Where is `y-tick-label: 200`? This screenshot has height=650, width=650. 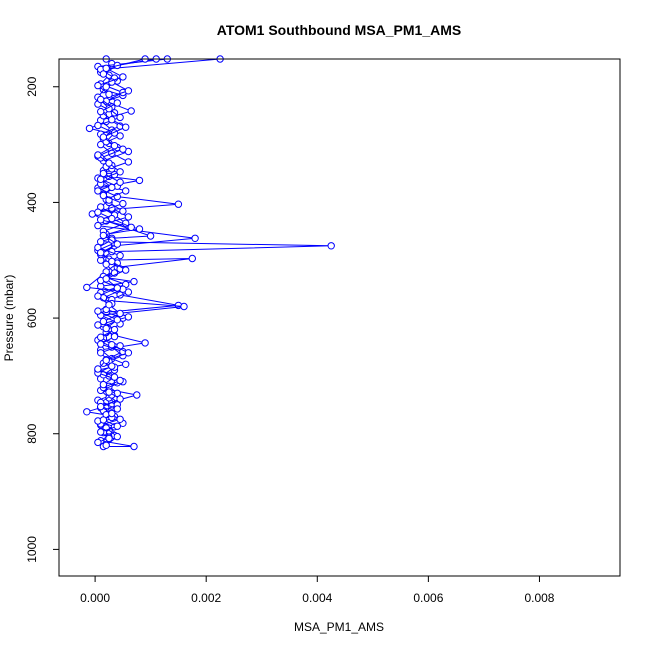
y-tick-label: 200 is located at coordinates (32, 86).